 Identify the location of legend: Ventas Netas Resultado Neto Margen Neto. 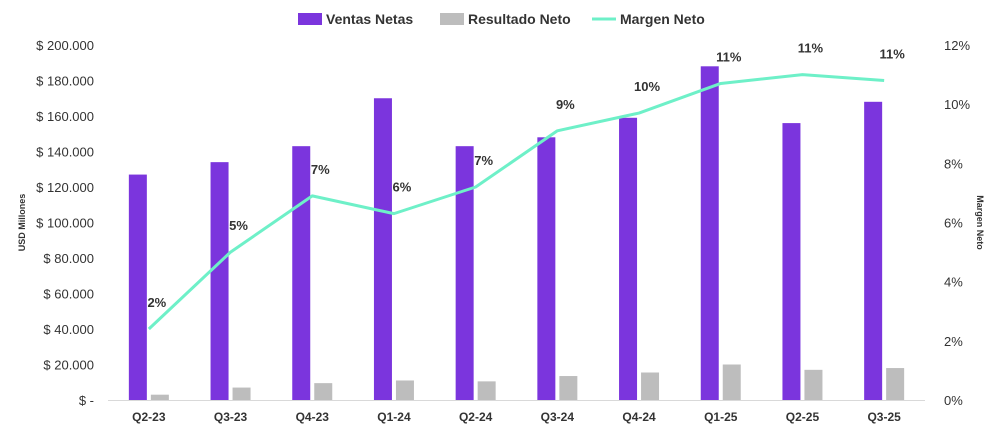
(501, 19).